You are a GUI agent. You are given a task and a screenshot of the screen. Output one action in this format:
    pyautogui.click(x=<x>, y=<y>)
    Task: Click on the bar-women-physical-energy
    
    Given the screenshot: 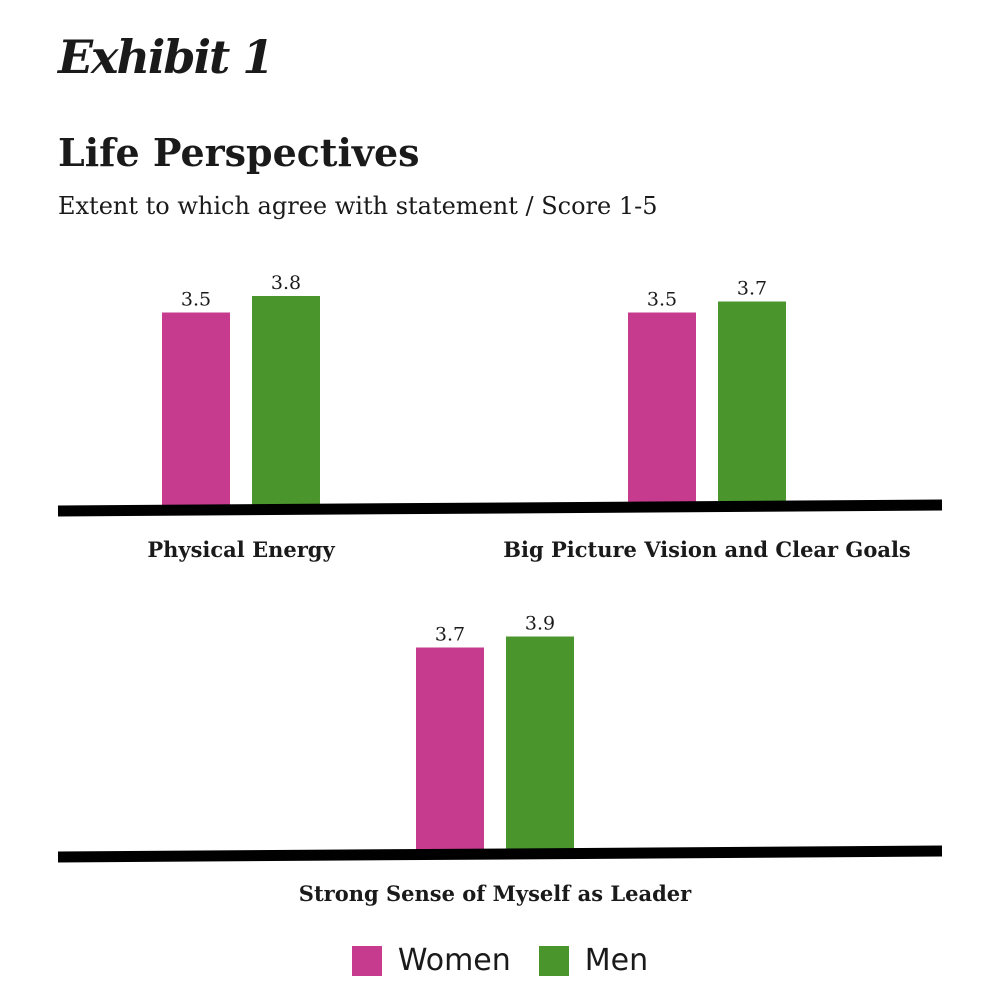 What is the action you would take?
    pyautogui.click(x=196, y=408)
    